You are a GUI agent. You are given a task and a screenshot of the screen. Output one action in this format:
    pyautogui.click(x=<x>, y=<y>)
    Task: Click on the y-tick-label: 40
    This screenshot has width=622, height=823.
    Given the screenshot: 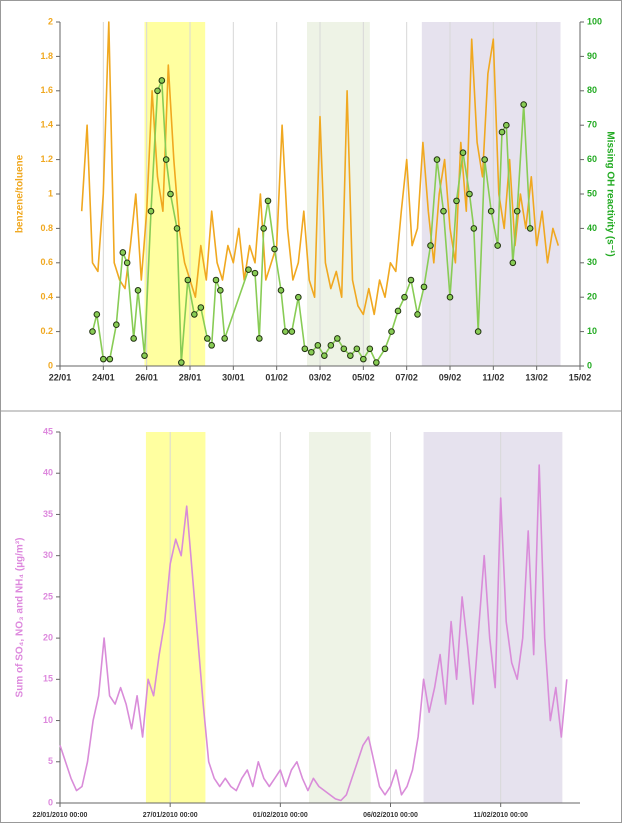 What is the action you would take?
    pyautogui.click(x=48, y=473)
    